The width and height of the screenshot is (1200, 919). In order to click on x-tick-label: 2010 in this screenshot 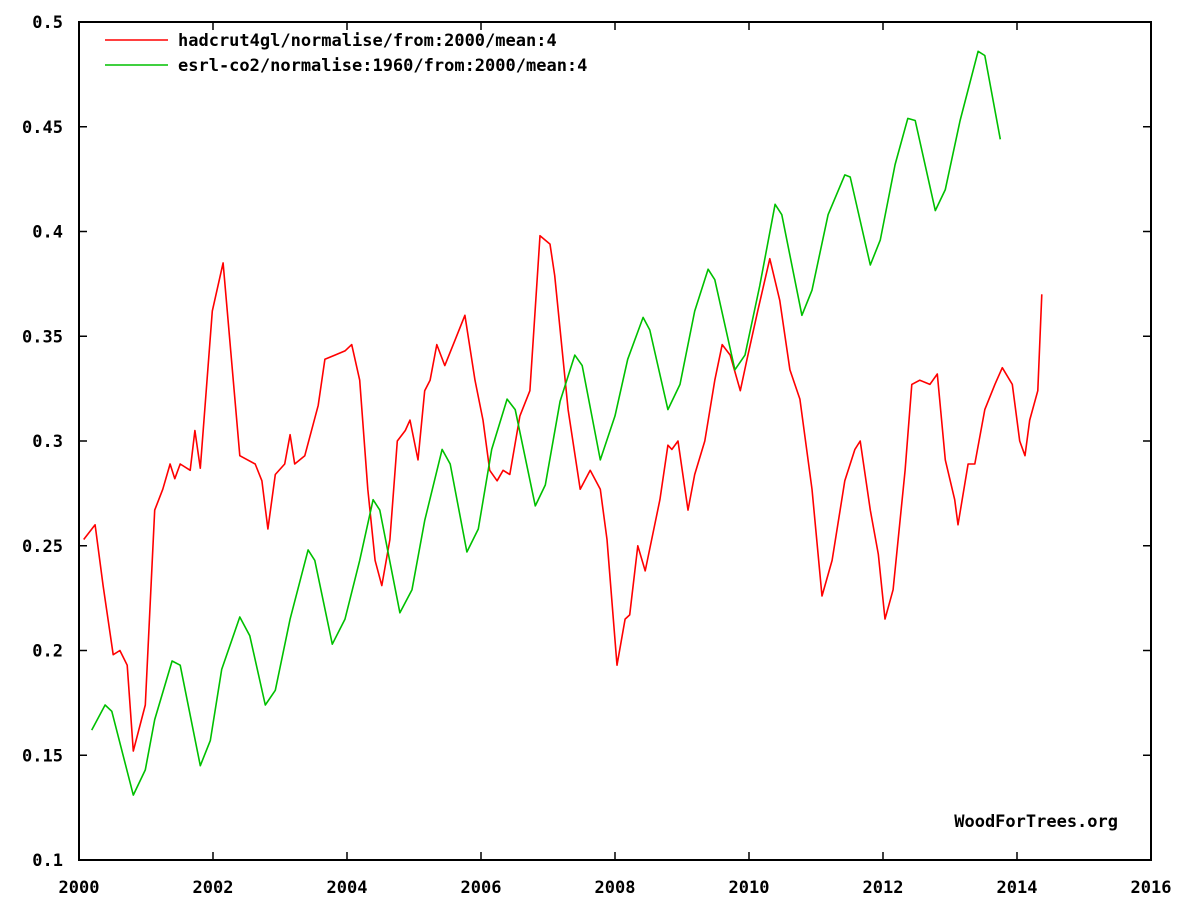, I will do `click(749, 888)`.